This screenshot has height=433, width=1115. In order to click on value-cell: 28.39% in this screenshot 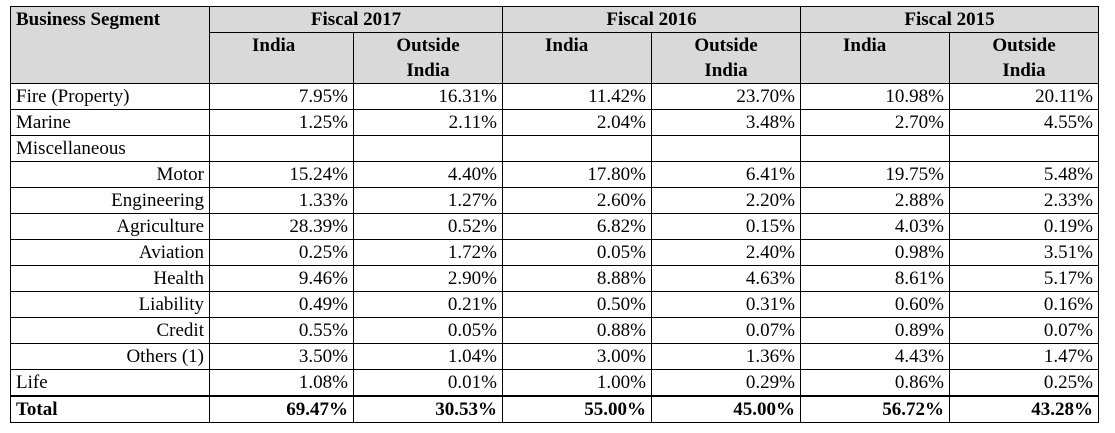, I will do `click(281, 226)`.